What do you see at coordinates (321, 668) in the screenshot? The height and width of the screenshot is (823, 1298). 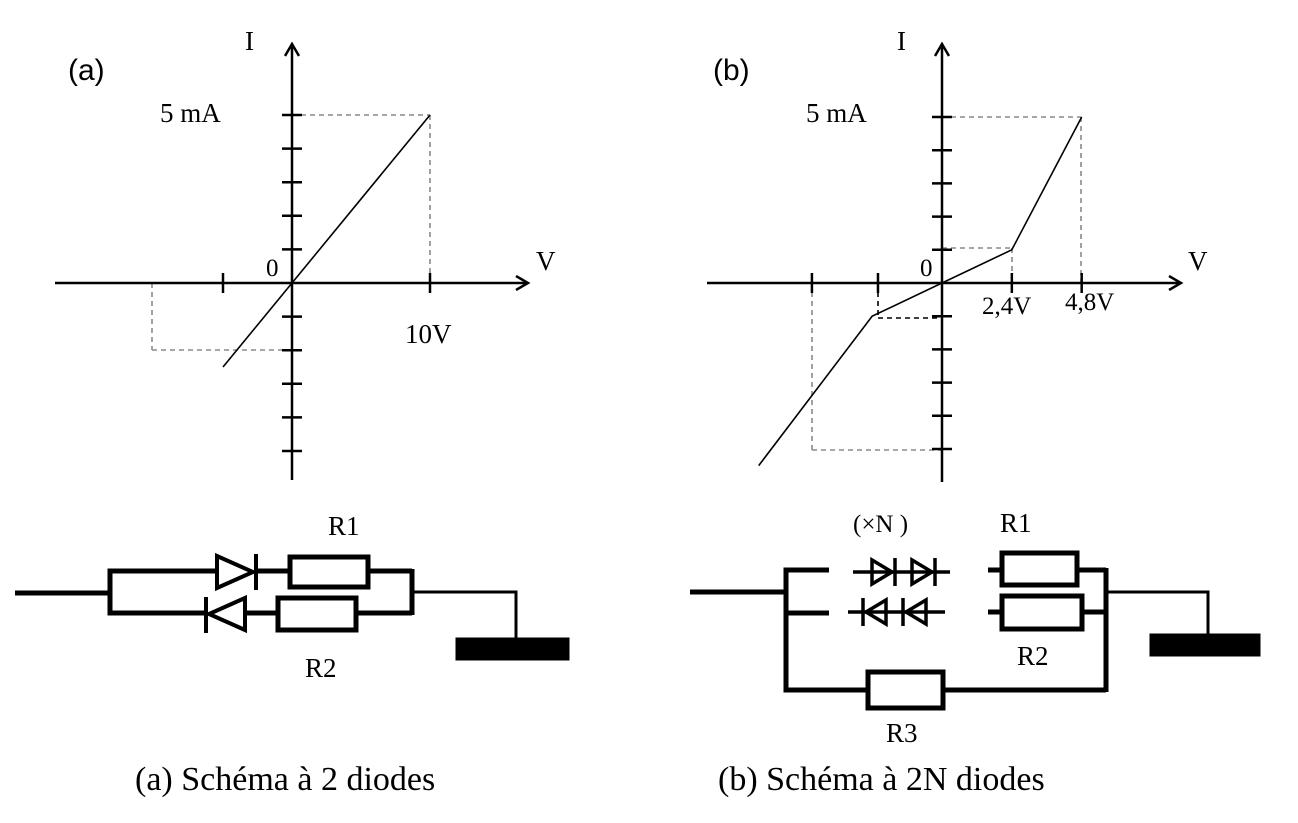 I see `circuit-a-r2-label: R2` at bounding box center [321, 668].